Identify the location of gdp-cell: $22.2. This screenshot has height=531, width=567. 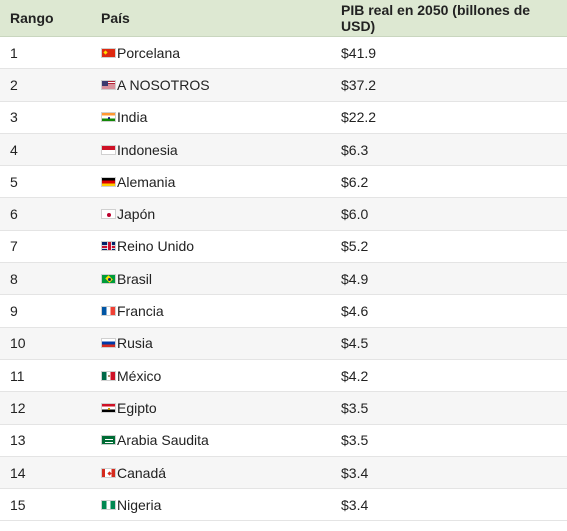
(359, 117).